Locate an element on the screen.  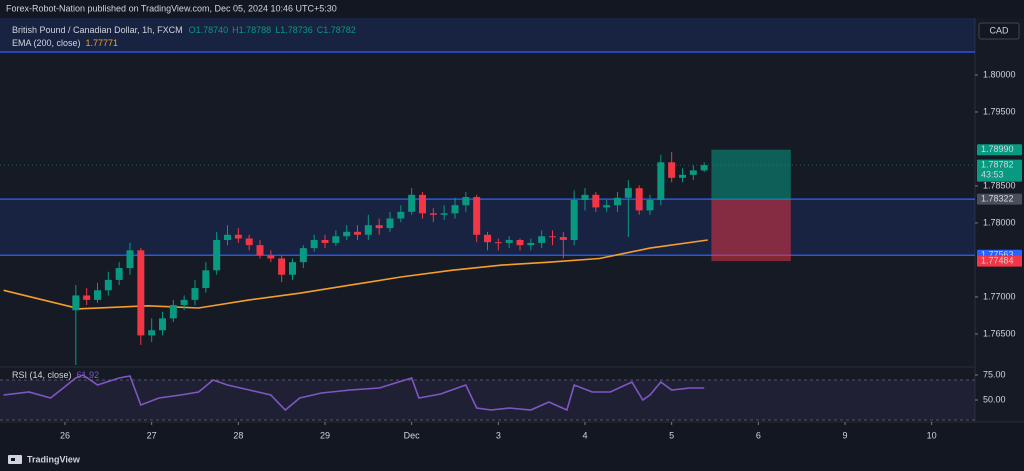
rsi-band is located at coordinates (487, 400).